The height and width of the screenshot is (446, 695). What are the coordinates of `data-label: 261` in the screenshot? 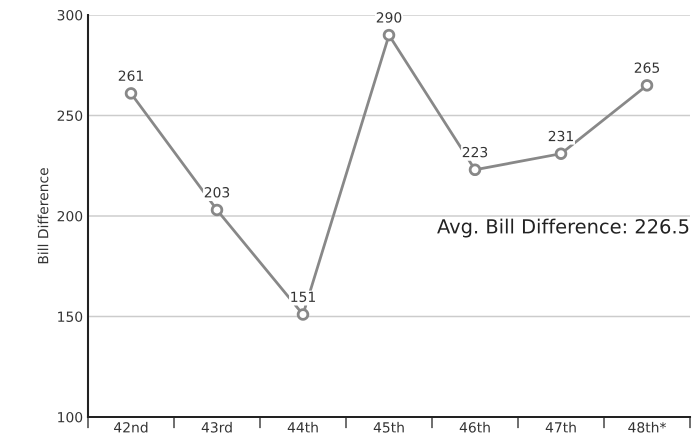 It's located at (130, 75).